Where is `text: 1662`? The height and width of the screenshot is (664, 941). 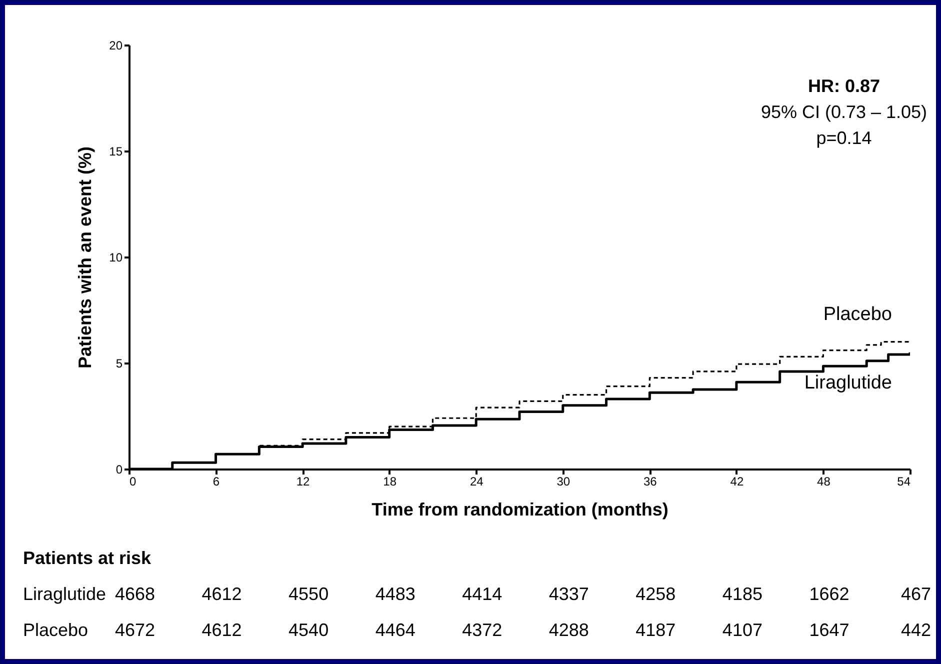 text: 1662 is located at coordinates (829, 594).